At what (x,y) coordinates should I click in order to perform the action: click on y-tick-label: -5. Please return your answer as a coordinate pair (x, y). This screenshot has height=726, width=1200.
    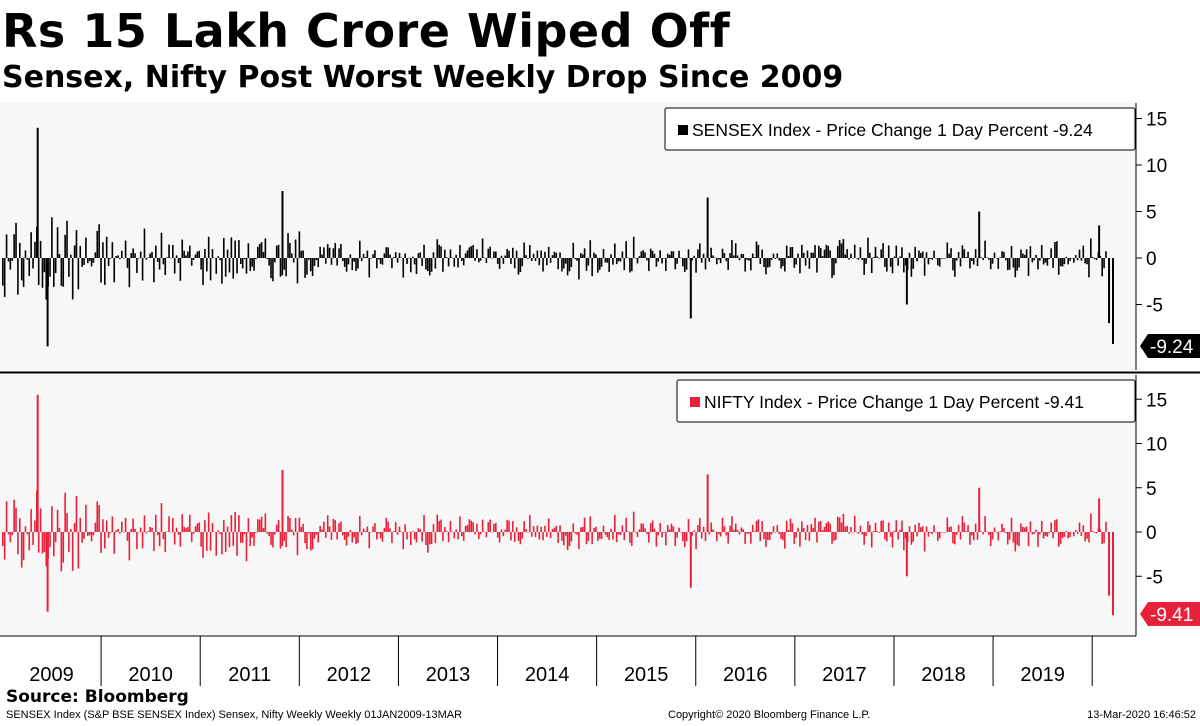
    Looking at the image, I should click on (1154, 577).